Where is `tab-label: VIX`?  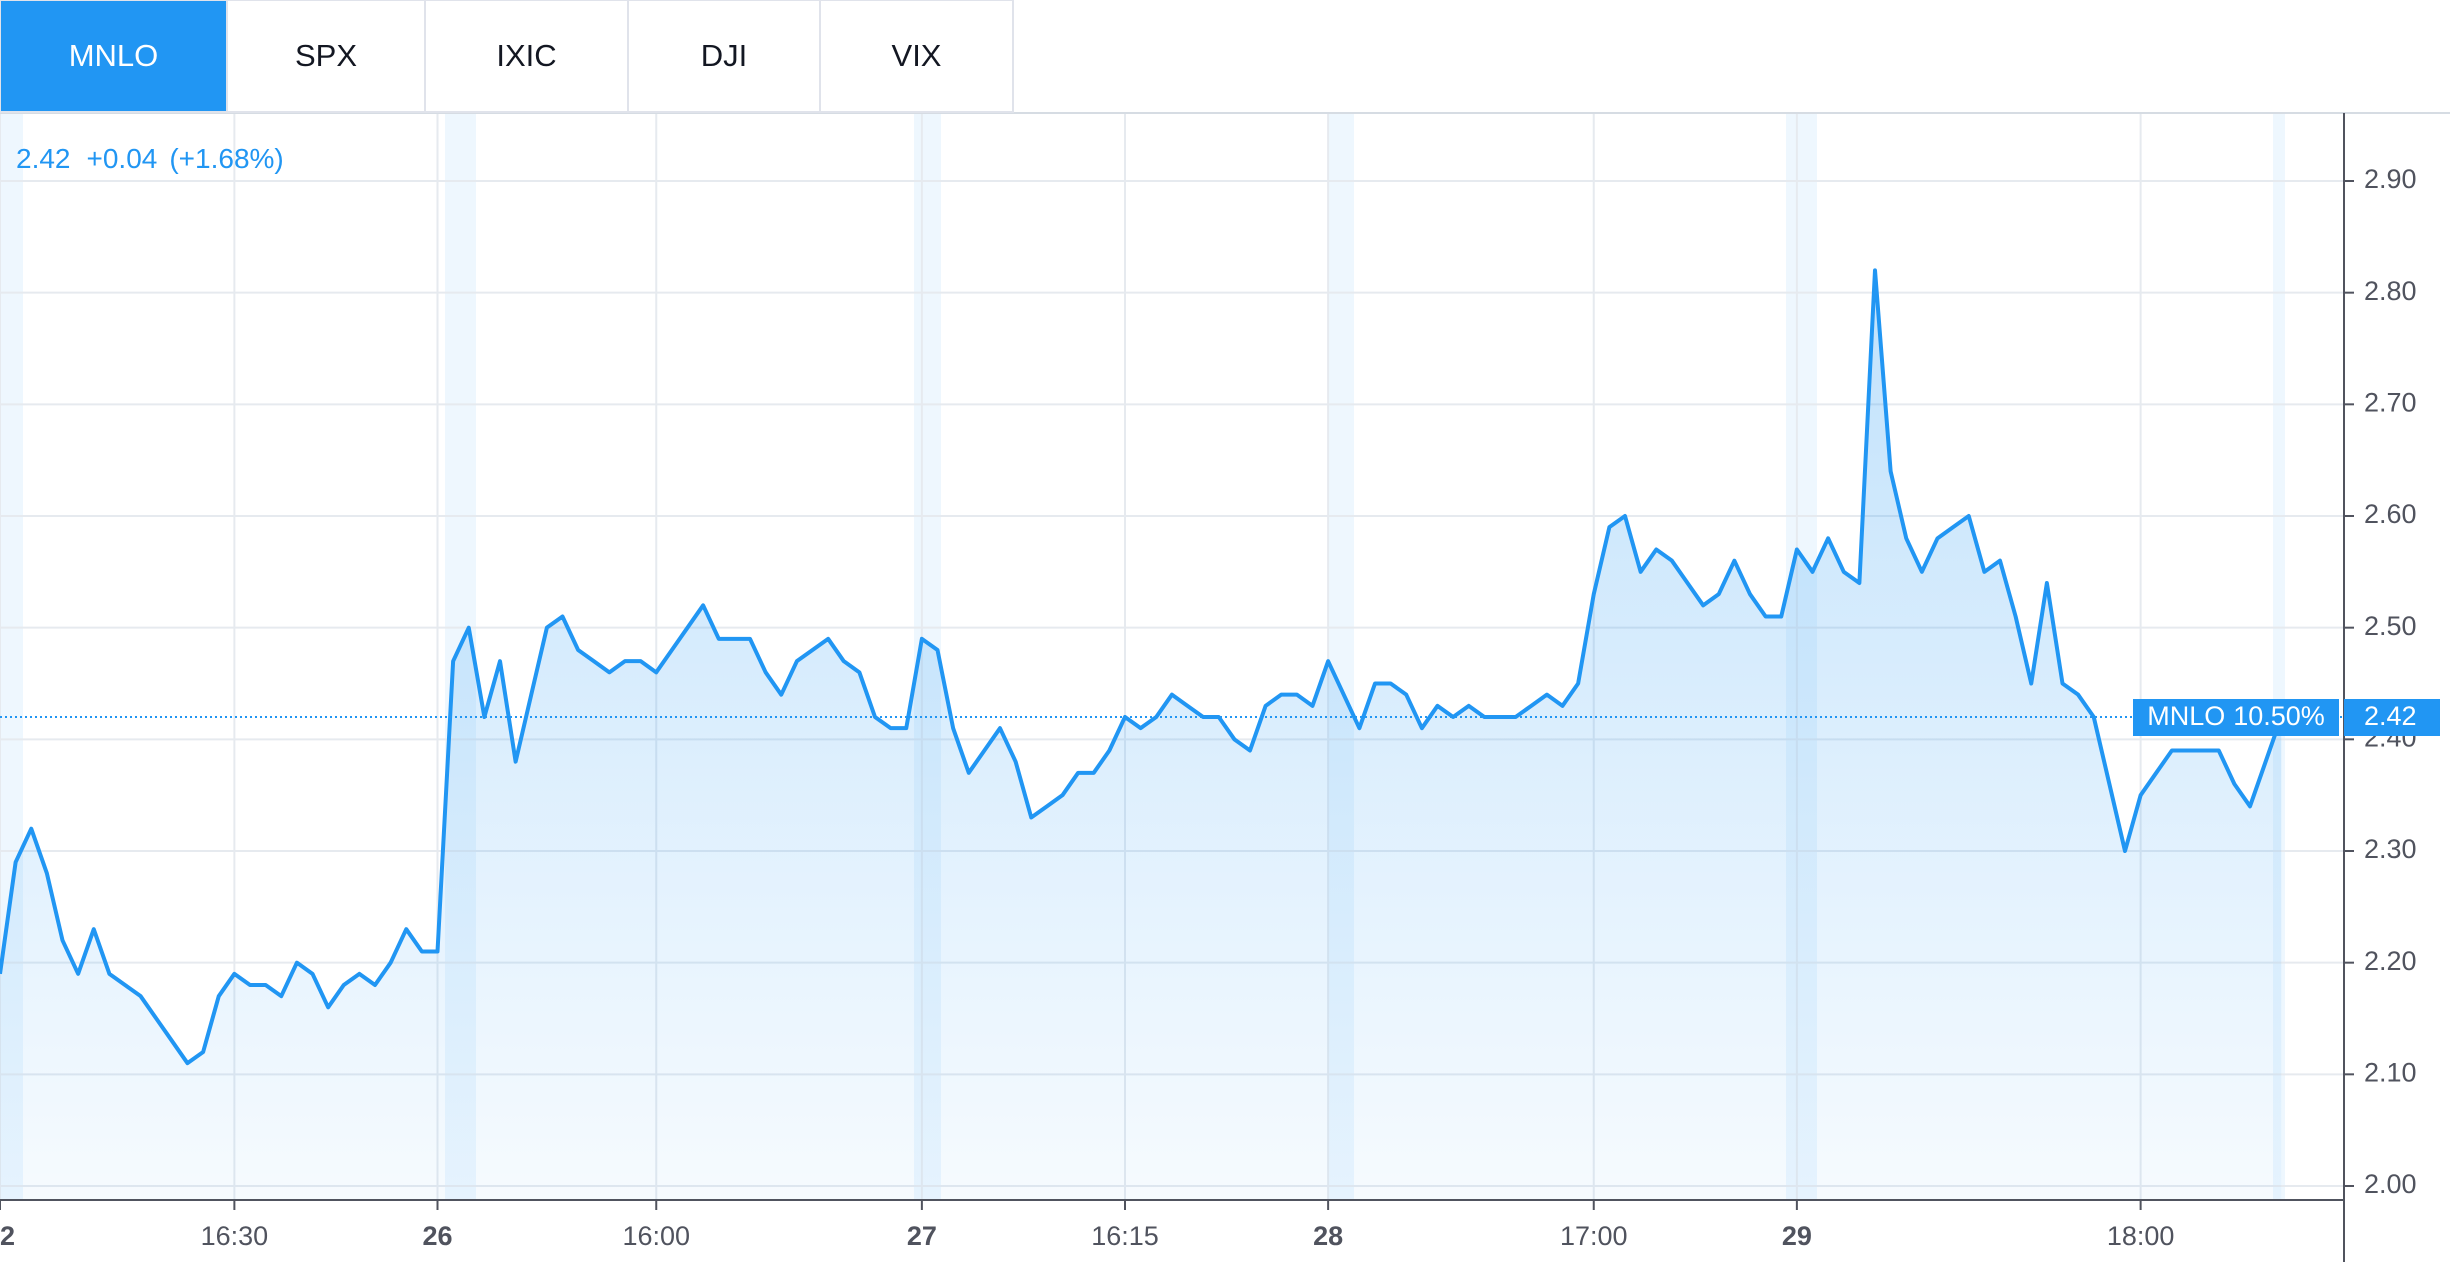 tab-label: VIX is located at coordinates (917, 55).